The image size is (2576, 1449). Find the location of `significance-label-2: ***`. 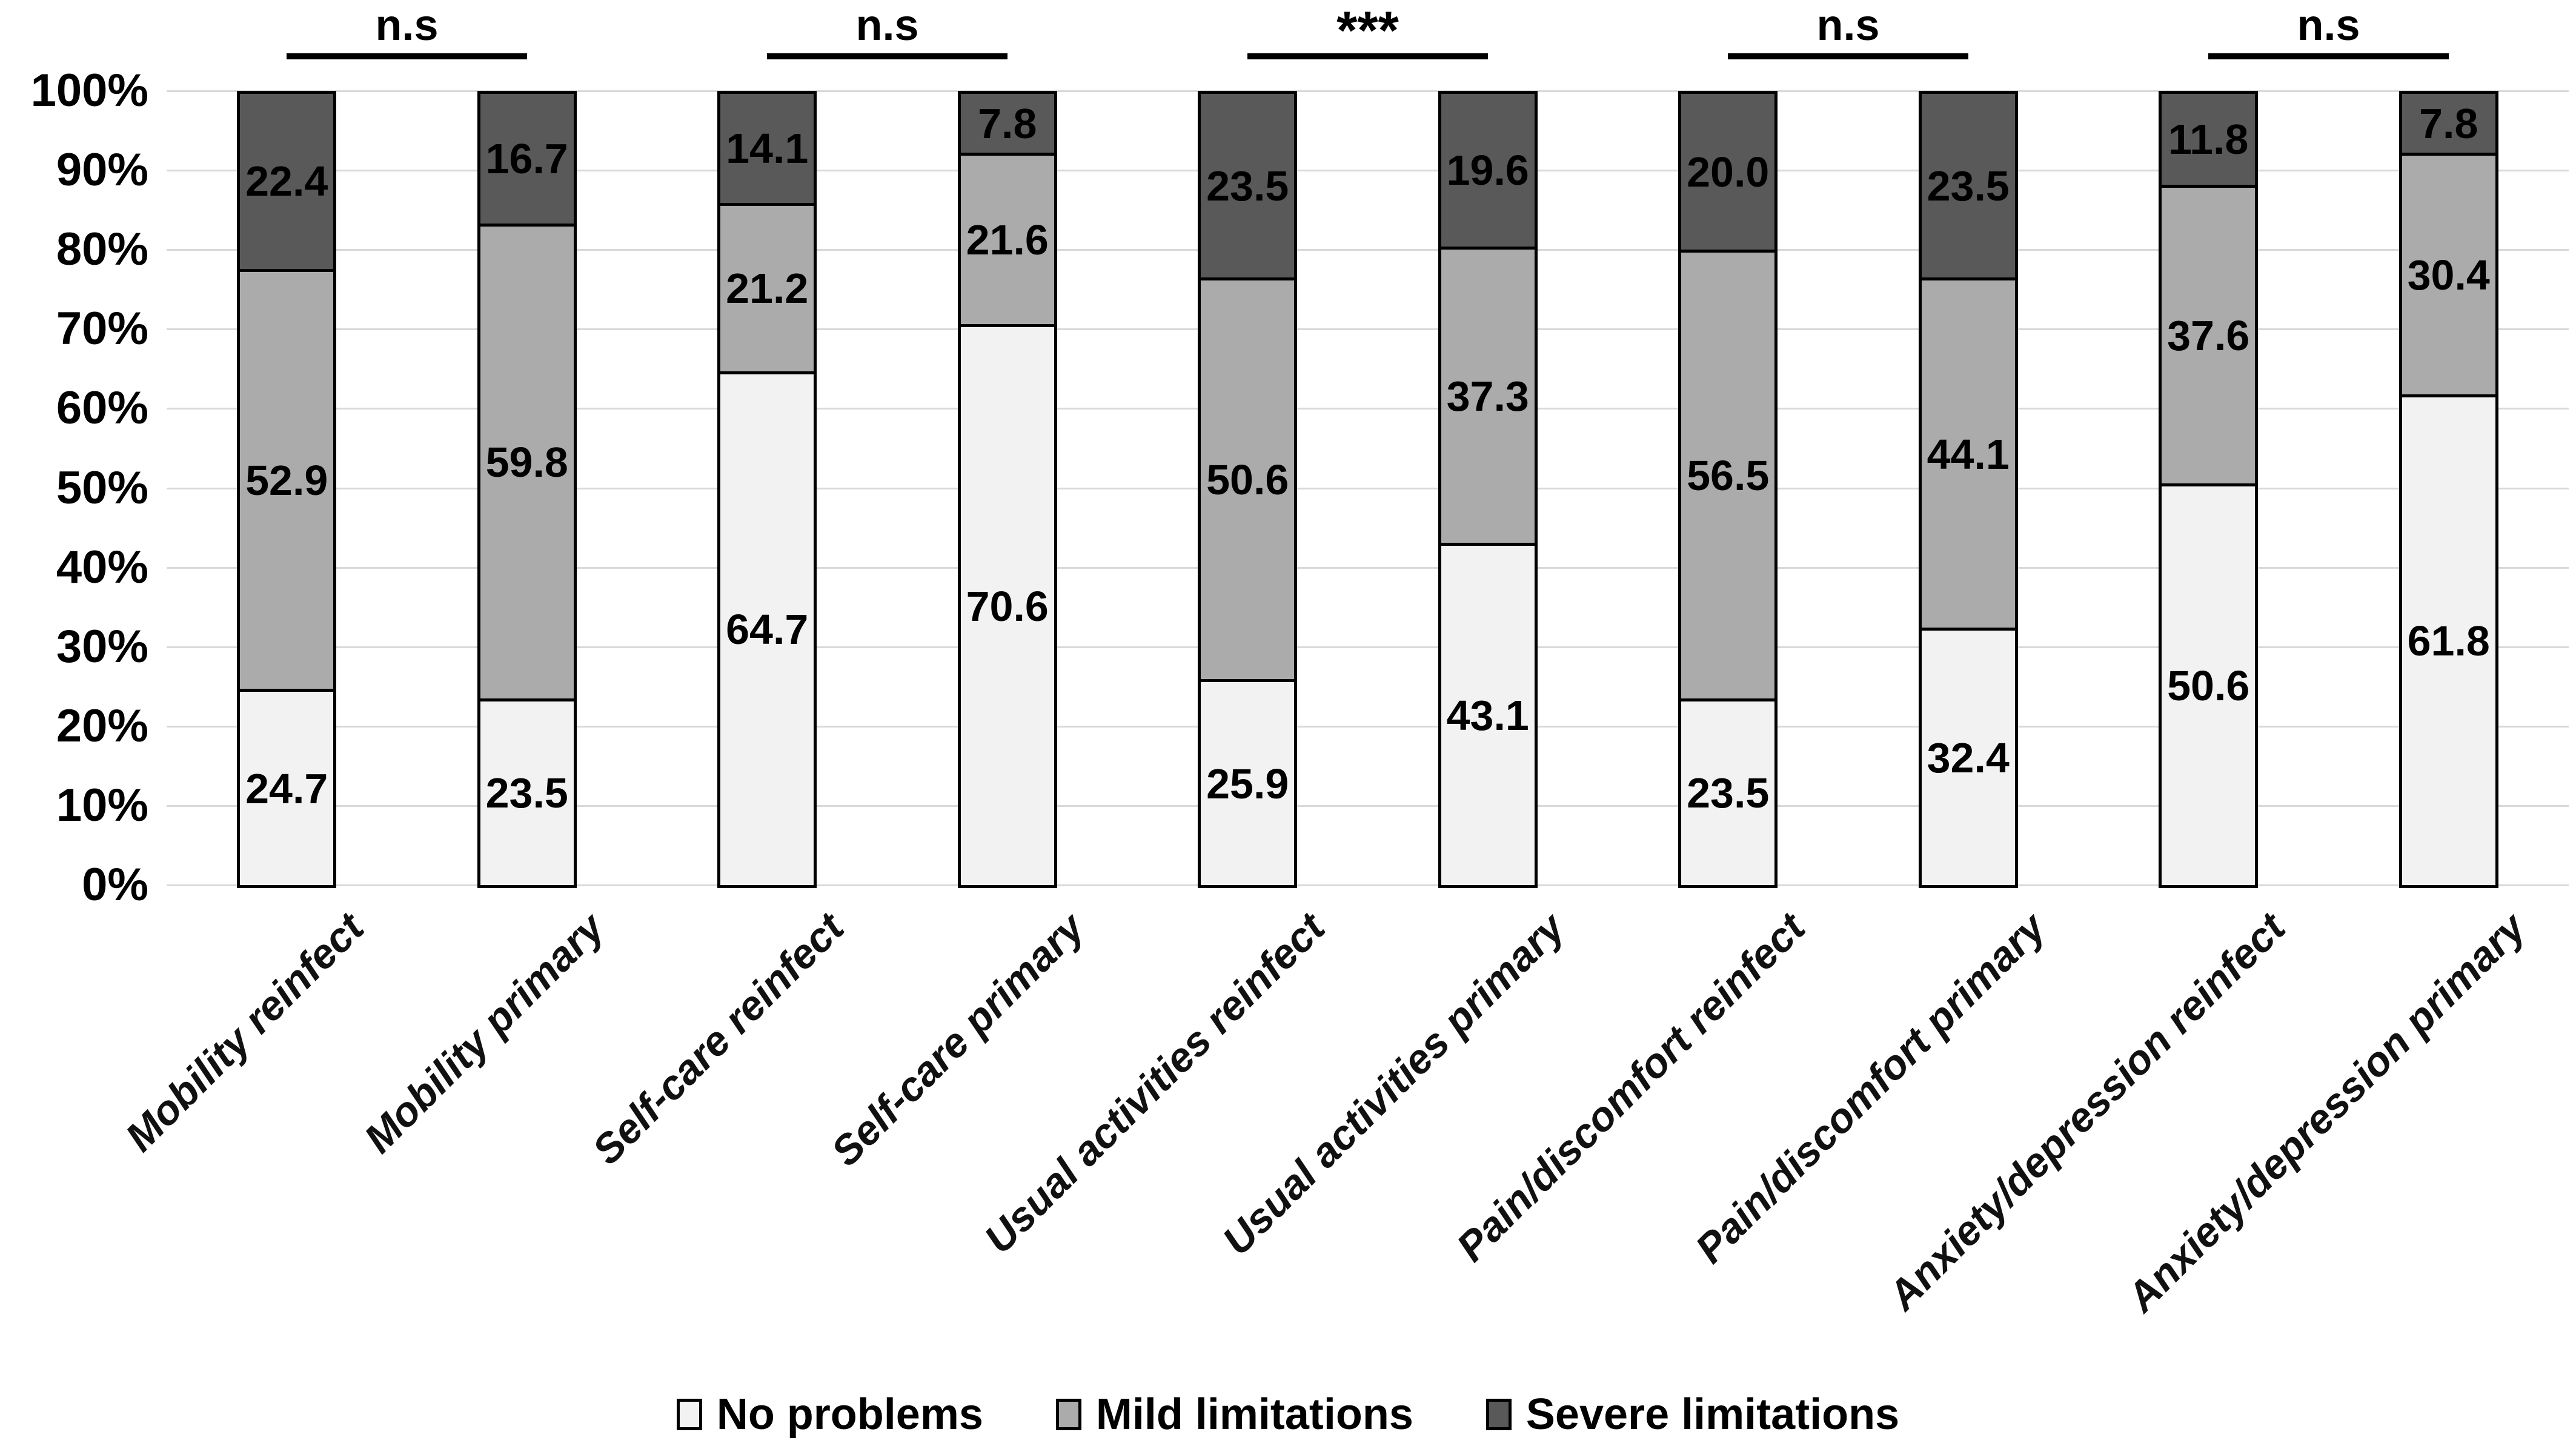

significance-label-2: *** is located at coordinates (1368, 30).